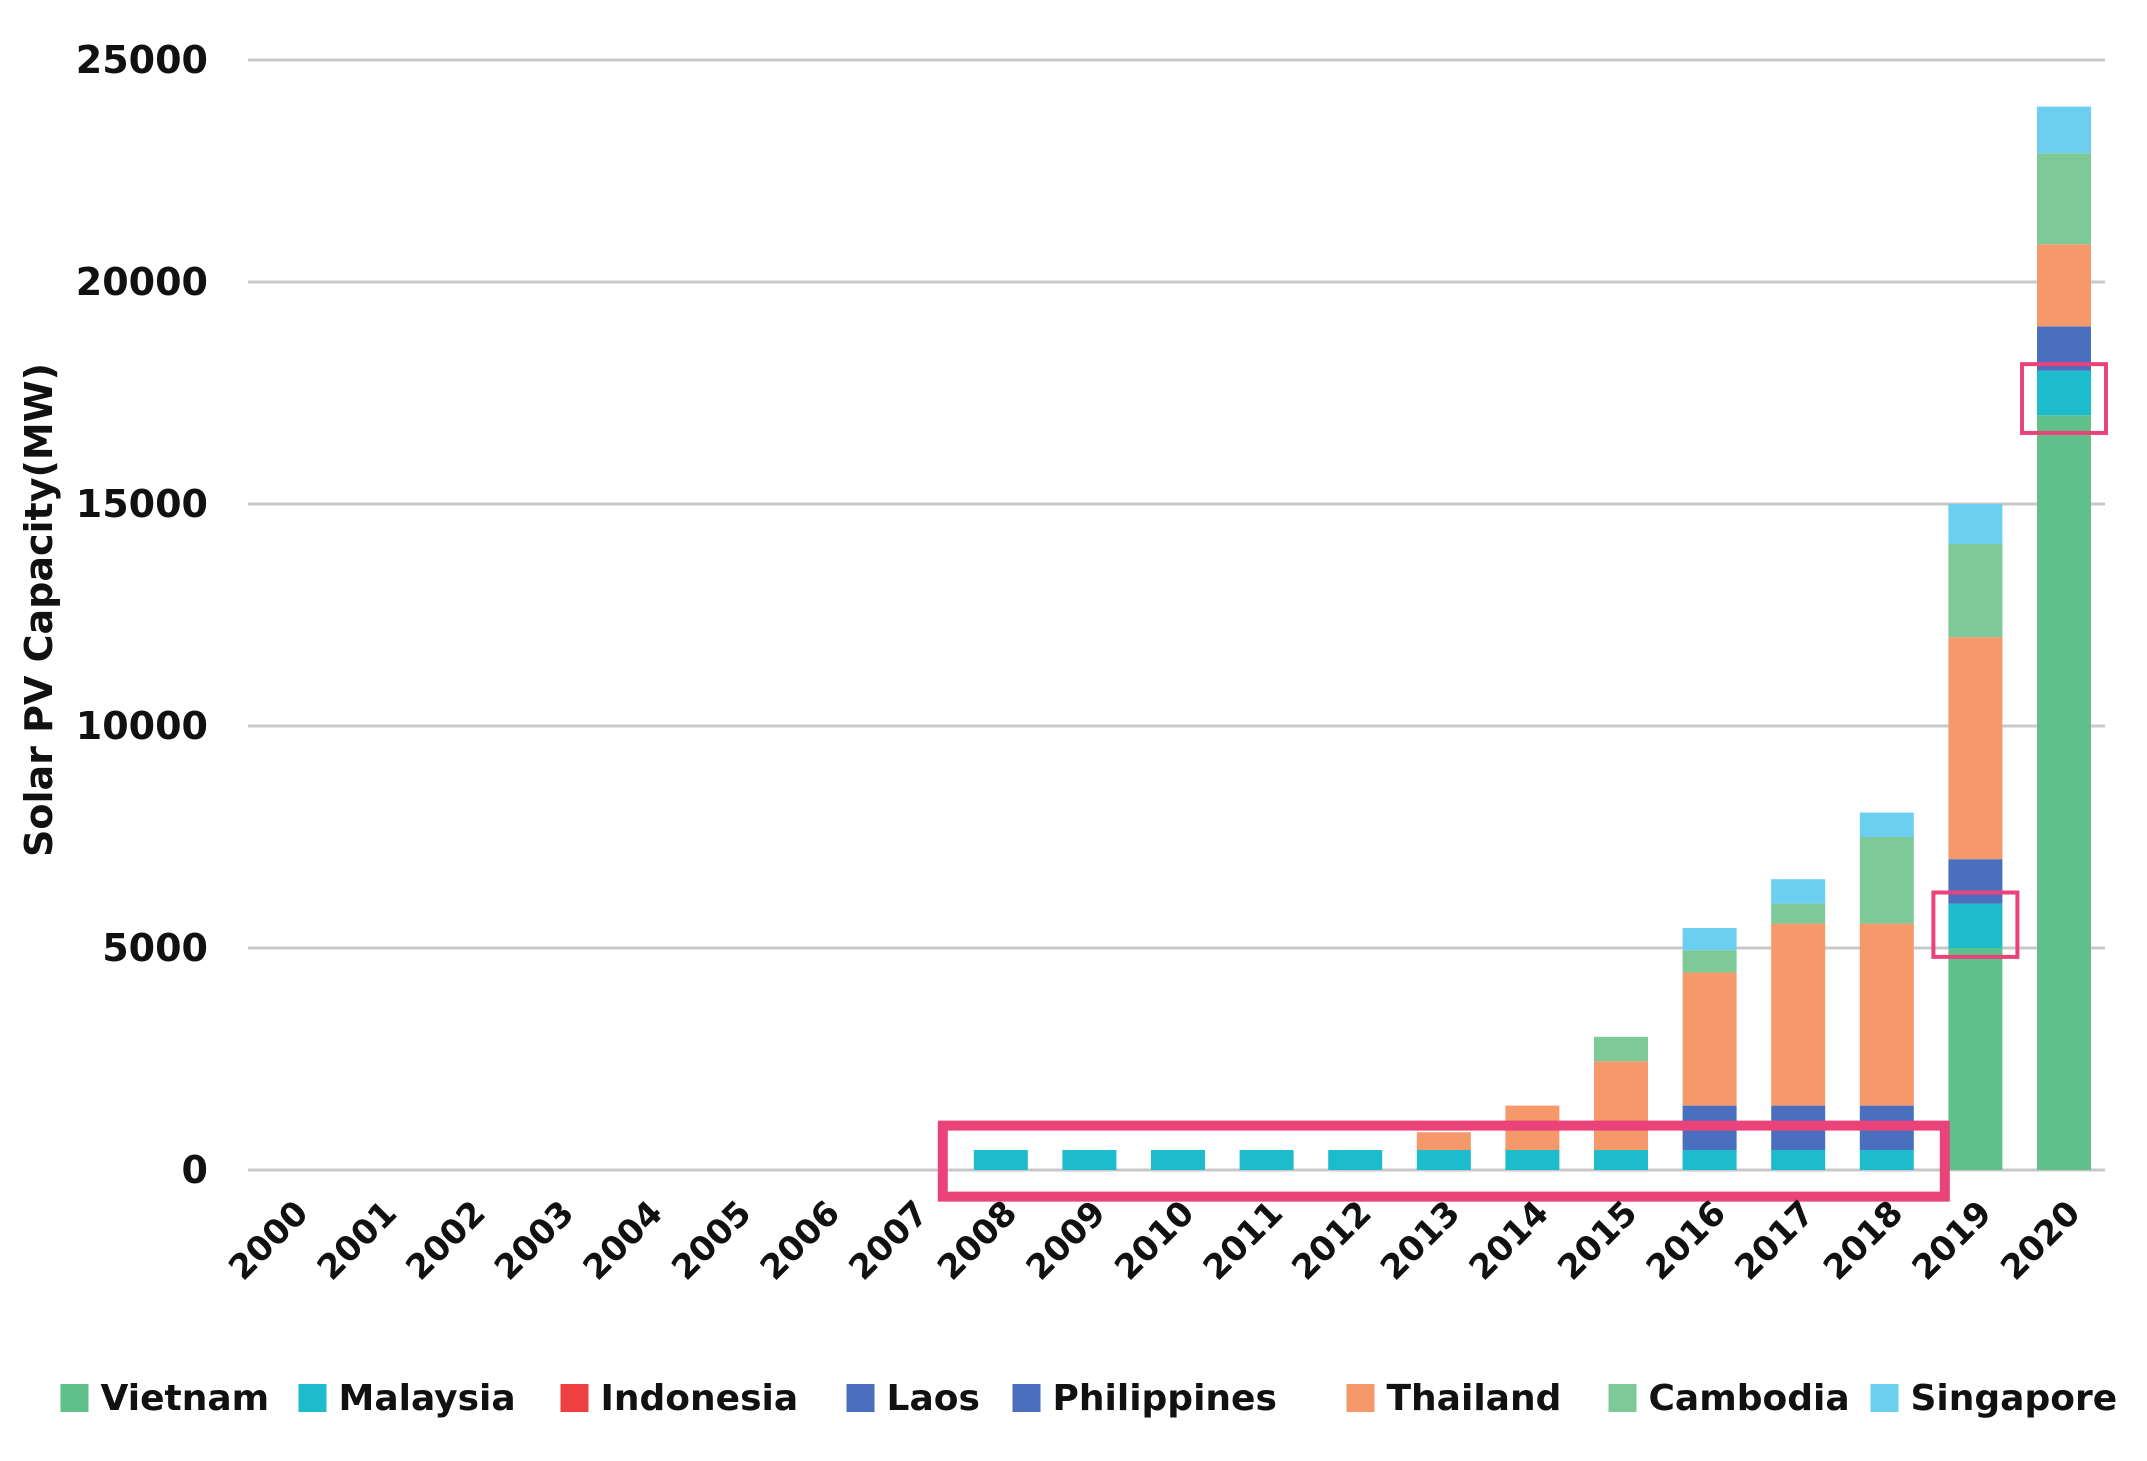  Describe the element at coordinates (427, 1398) in the screenshot. I see `legend-label: Malaysia` at that location.